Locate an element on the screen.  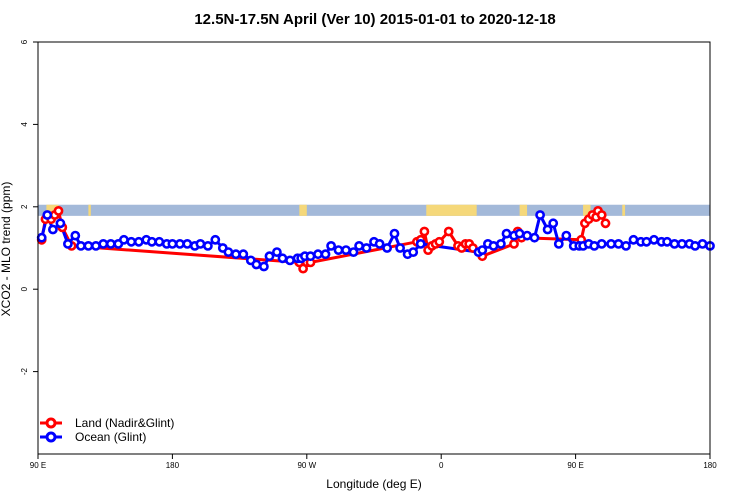
x-tick-label-3: 0 is located at coordinates (441, 465).